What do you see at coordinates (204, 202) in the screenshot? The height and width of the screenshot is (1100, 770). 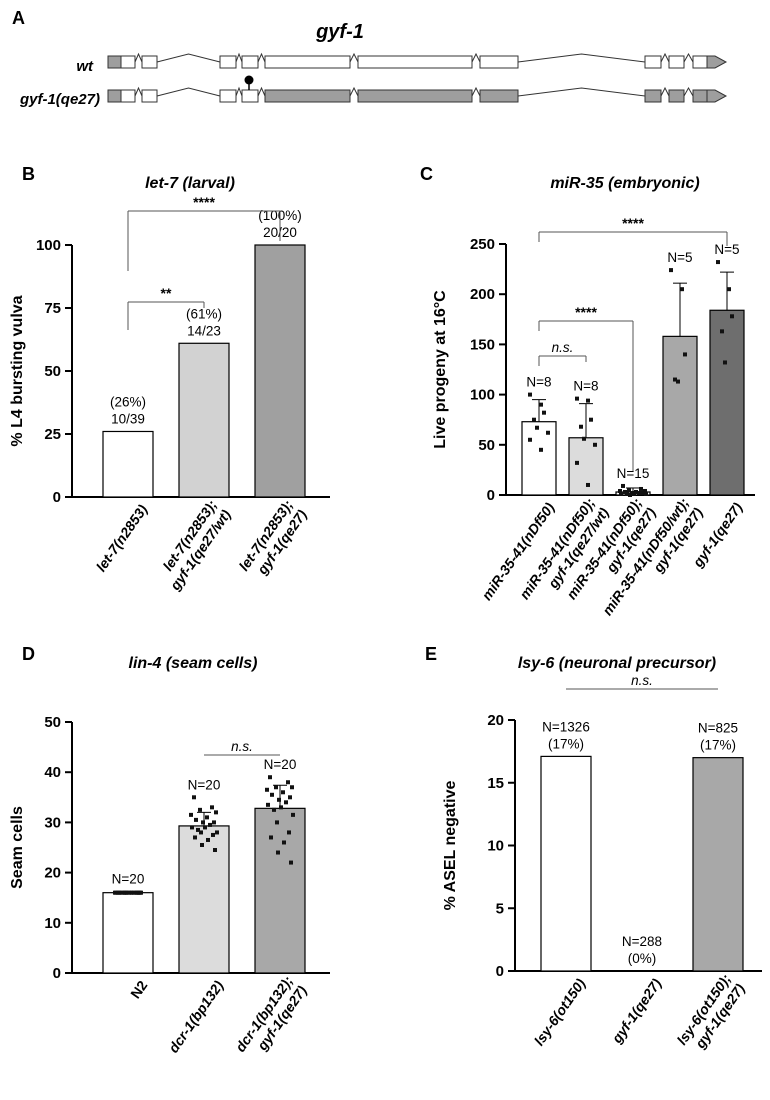 I see `sig-label-1: ****` at bounding box center [204, 202].